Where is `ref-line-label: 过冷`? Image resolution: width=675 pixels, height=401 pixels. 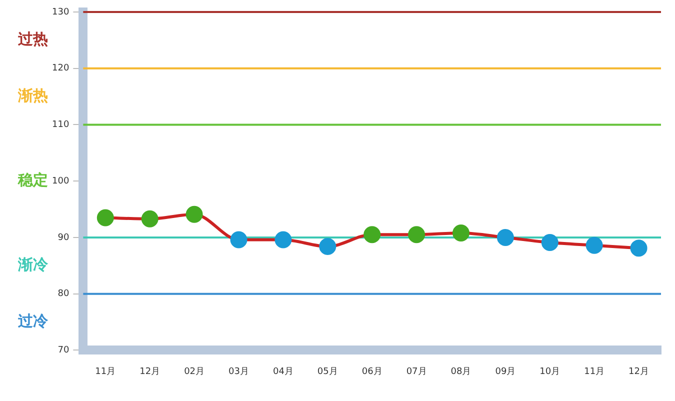
ref-line-label: 过冷 is located at coordinates (33, 321).